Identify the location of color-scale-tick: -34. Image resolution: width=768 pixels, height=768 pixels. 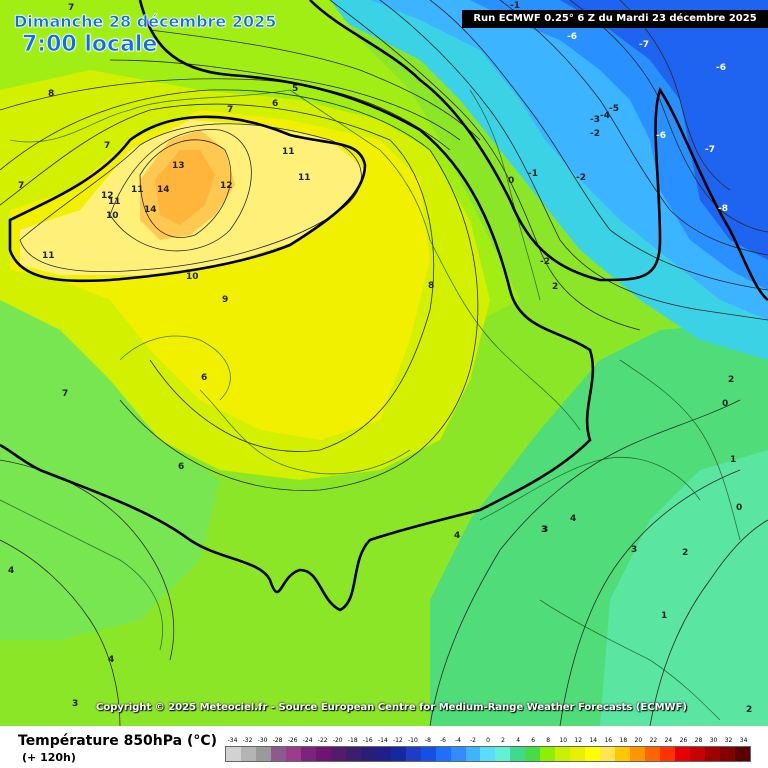
(232, 740).